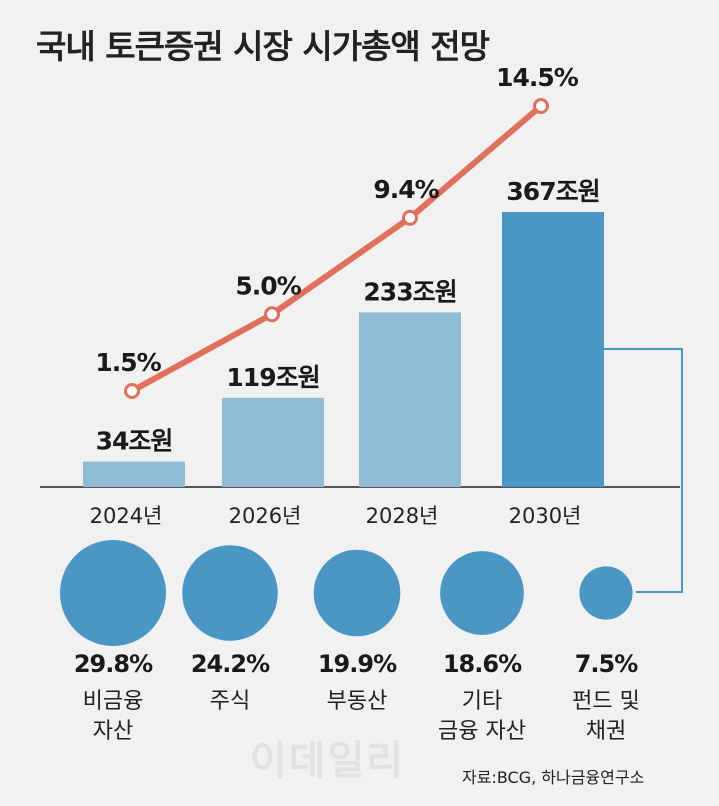  I want to click on bar-2026년, so click(273, 442).